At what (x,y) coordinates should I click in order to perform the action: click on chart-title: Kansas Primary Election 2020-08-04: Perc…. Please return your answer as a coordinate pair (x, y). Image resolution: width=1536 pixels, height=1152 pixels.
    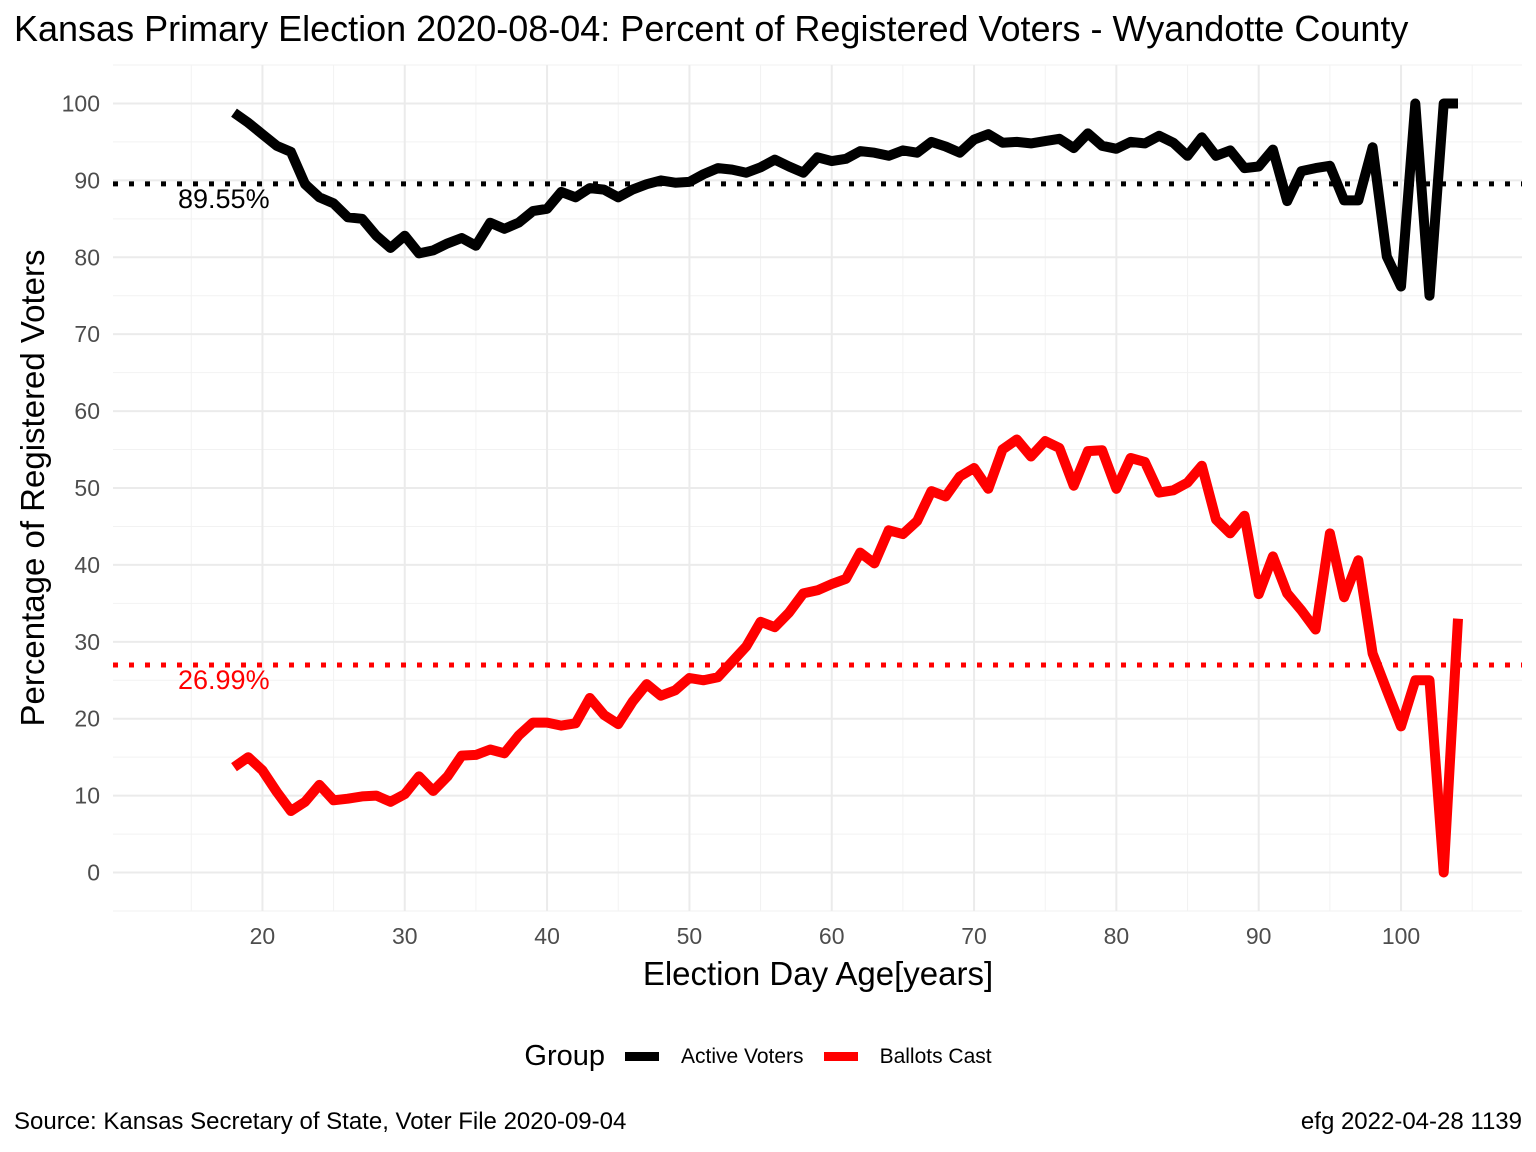
    Looking at the image, I should click on (711, 28).